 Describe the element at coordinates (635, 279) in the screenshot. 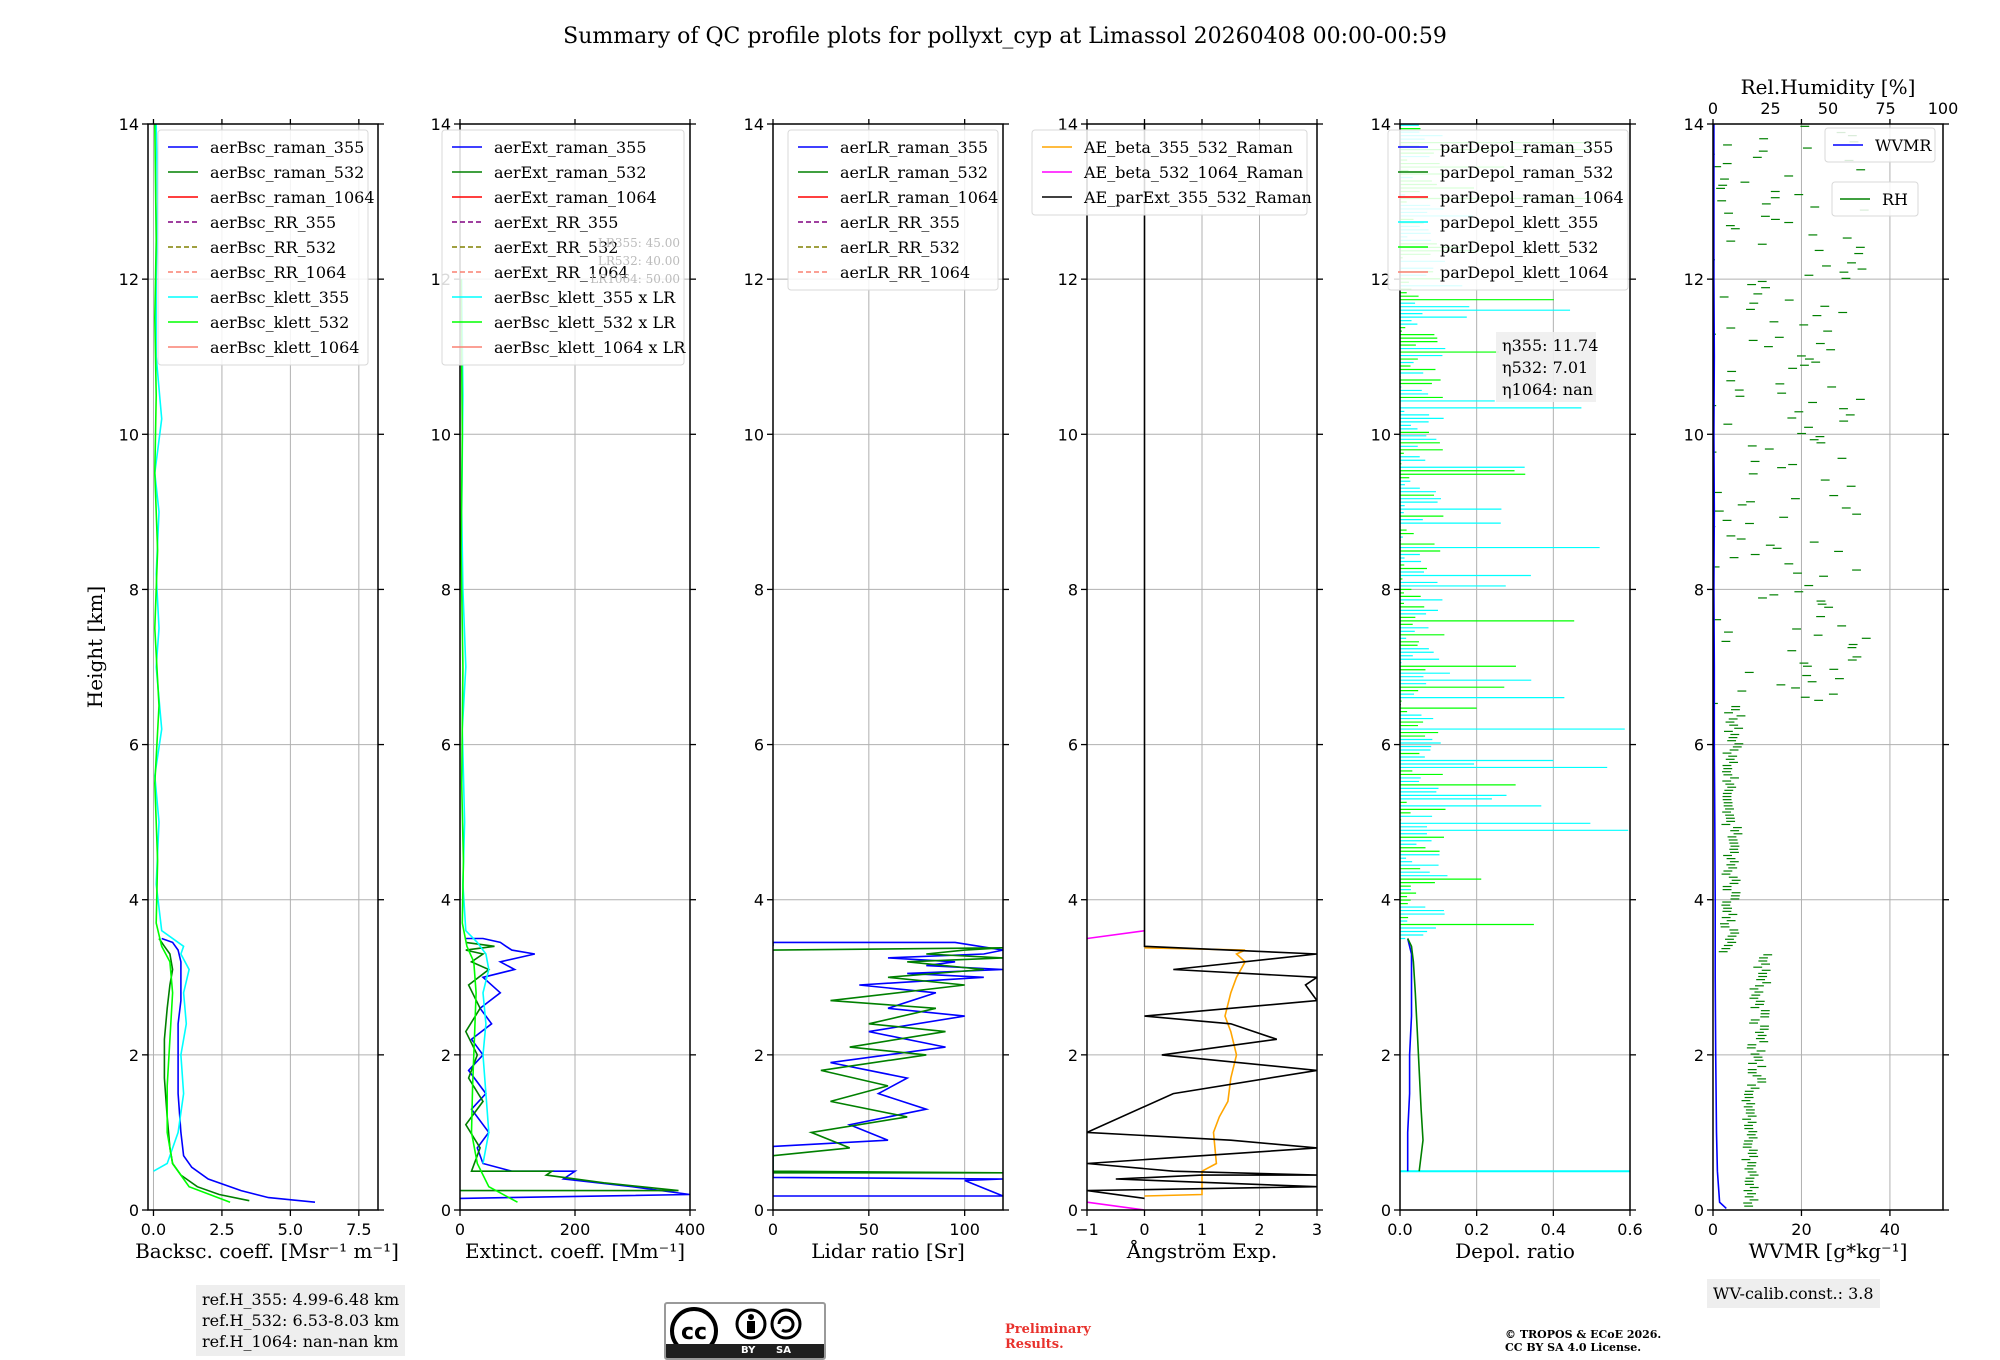

I see `lidar-ratio-label: LR1064: 50.00` at that location.